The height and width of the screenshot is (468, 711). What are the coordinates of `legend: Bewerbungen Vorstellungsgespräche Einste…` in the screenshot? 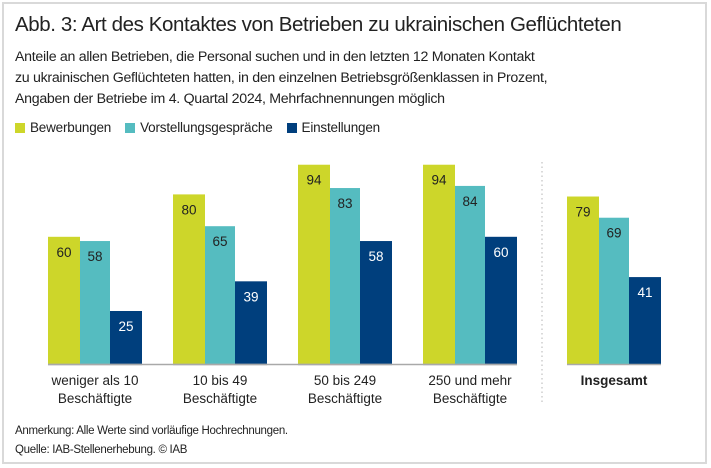 It's located at (197, 127).